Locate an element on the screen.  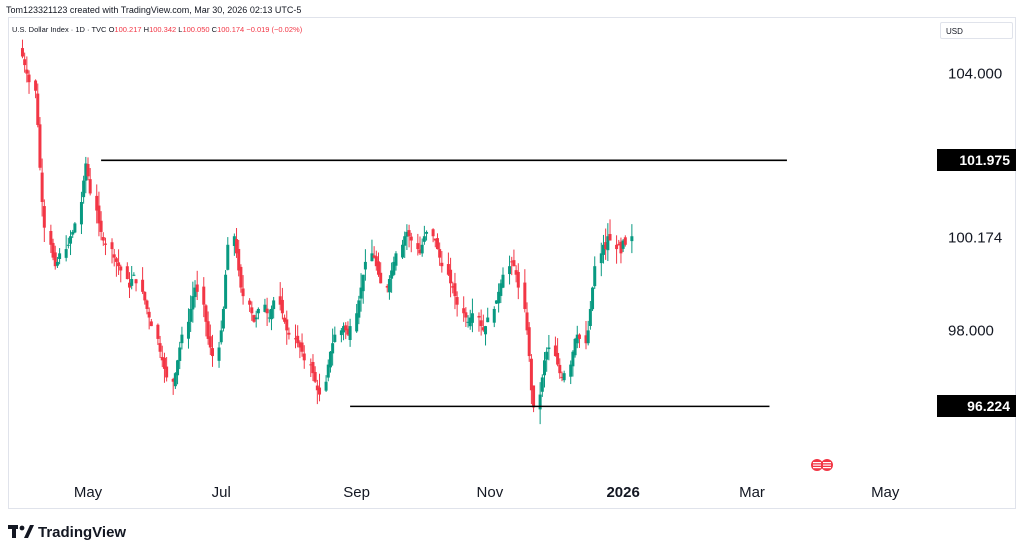
symbol-label: U.S. Dollar Index · 1D · TVC is located at coordinates (59, 29).